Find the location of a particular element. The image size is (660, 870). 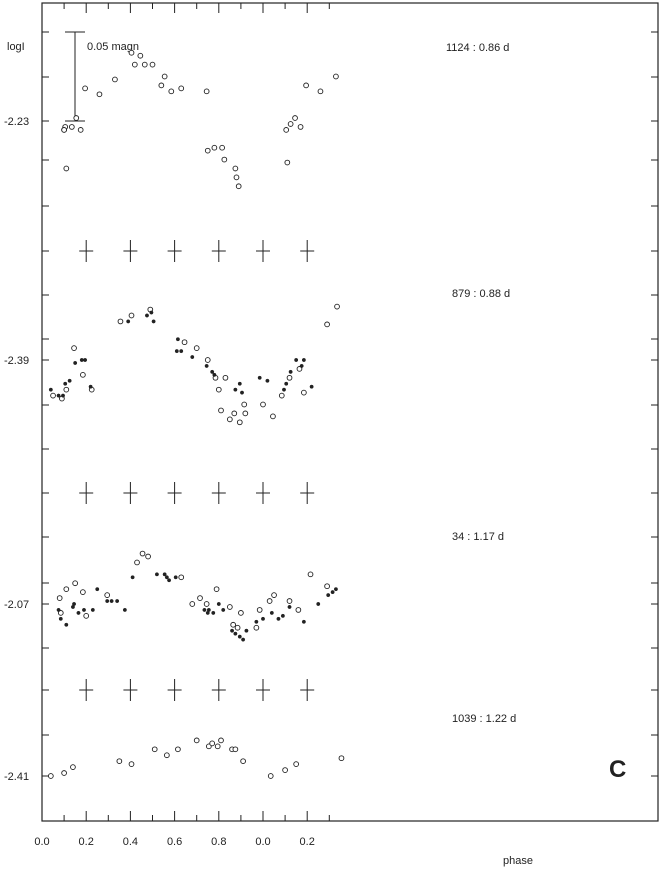

x-tick-label: 0.8 is located at coordinates (218, 842).